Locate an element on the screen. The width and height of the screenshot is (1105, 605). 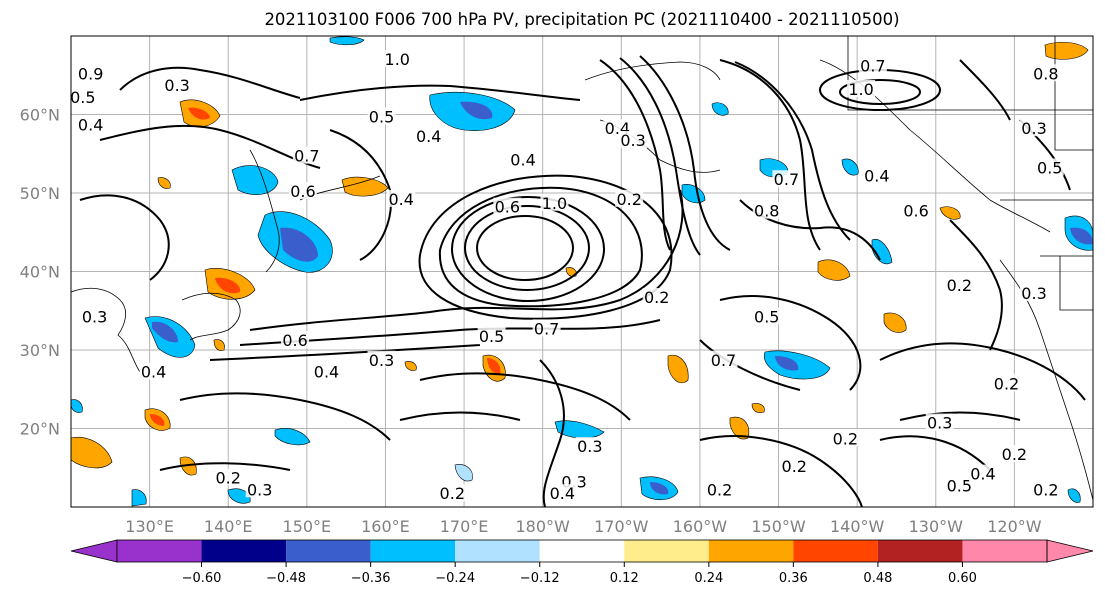
colorbar-tick-label: −0.36 is located at coordinates (371, 578).